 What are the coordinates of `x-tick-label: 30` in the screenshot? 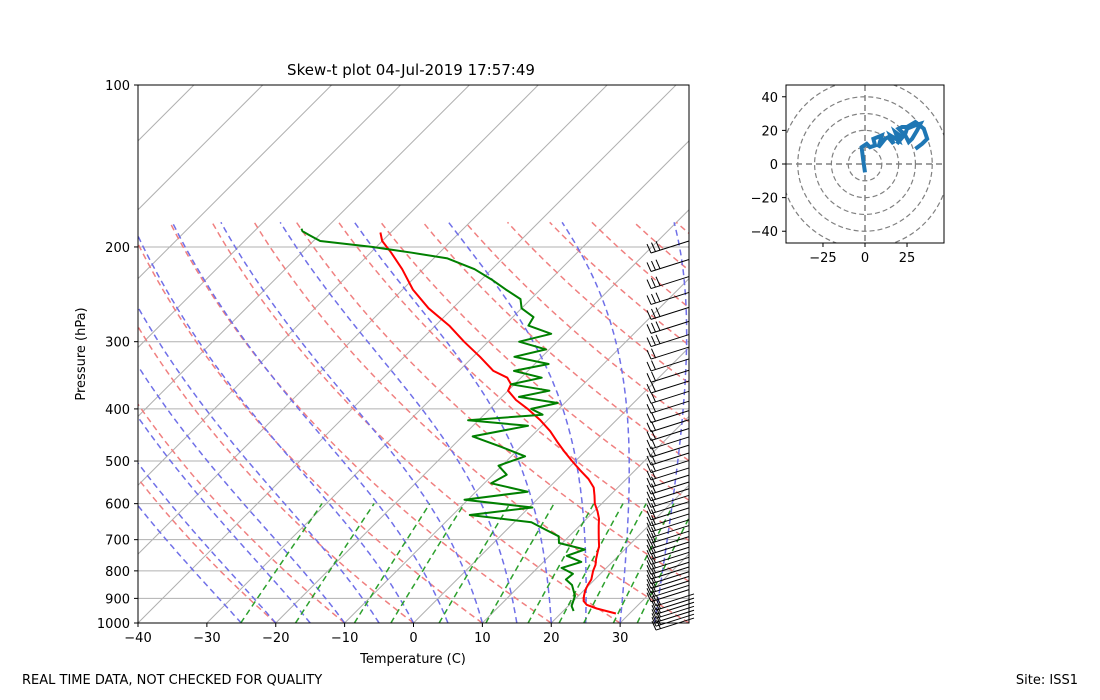 It's located at (620, 638).